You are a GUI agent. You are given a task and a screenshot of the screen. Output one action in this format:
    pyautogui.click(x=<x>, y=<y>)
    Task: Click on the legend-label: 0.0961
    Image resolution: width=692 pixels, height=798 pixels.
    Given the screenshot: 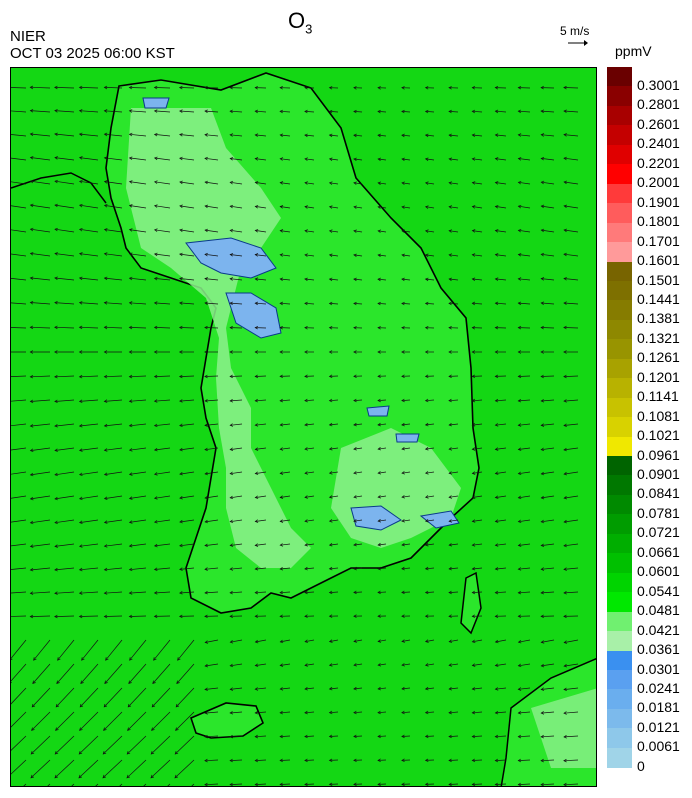 What is the action you would take?
    pyautogui.click(x=658, y=454)
    